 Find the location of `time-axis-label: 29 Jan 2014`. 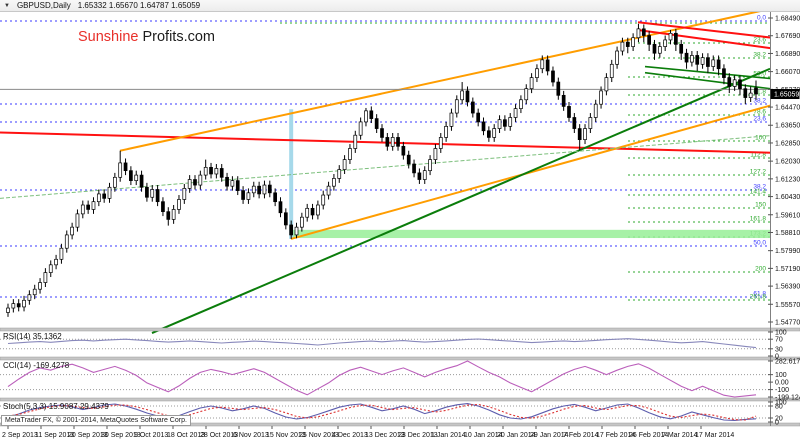

time-axis-label: 29 Jan 2014 is located at coordinates (549, 435).